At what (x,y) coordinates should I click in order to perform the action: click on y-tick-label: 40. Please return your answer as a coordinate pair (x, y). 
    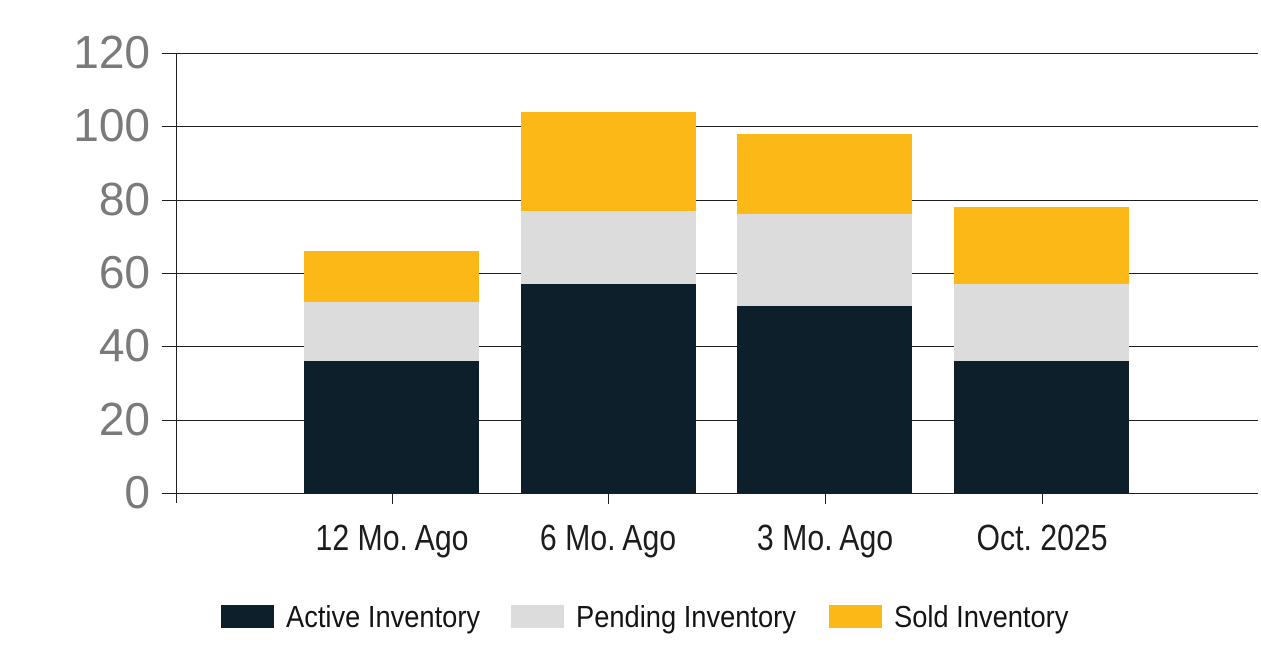
    Looking at the image, I should click on (124, 345).